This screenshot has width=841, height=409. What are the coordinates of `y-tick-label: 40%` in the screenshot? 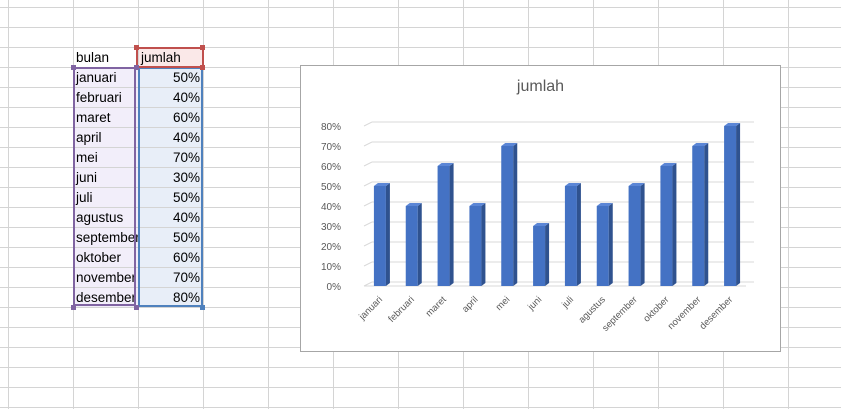 It's located at (331, 207).